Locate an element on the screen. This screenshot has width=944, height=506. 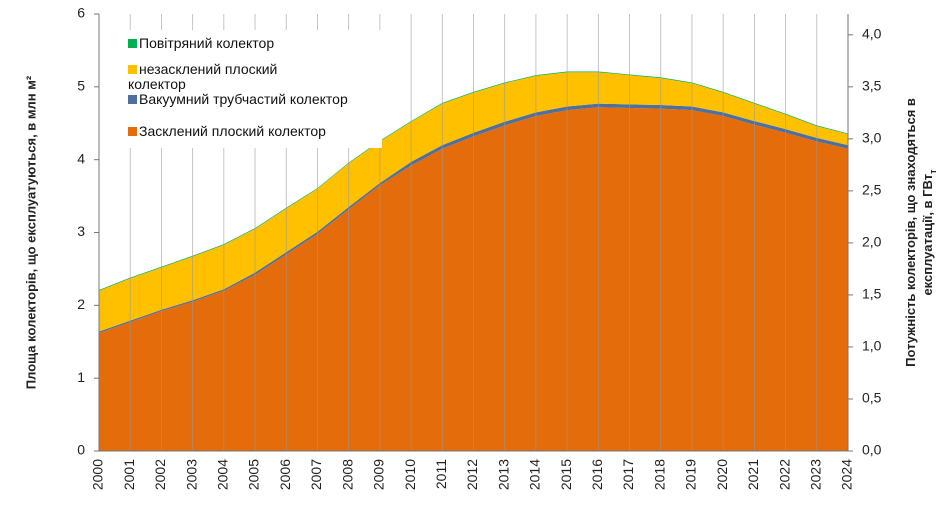
x-tick-label: 2017 is located at coordinates (628, 474).